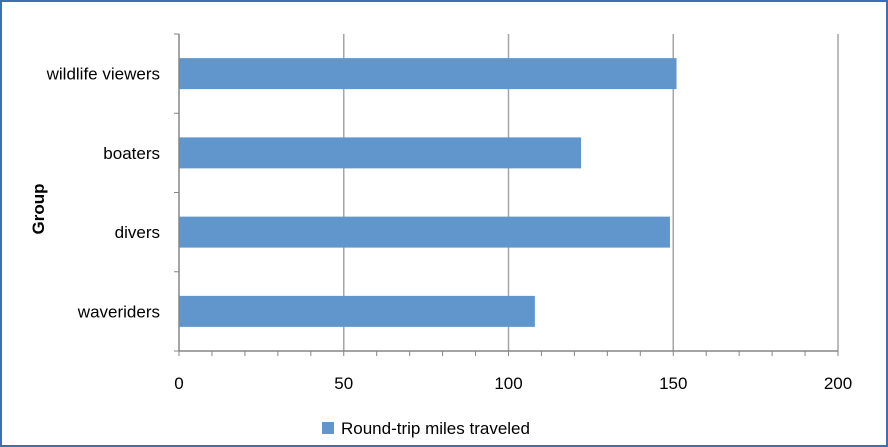  What do you see at coordinates (137, 232) in the screenshot?
I see `y-tick-label-divers: divers` at bounding box center [137, 232].